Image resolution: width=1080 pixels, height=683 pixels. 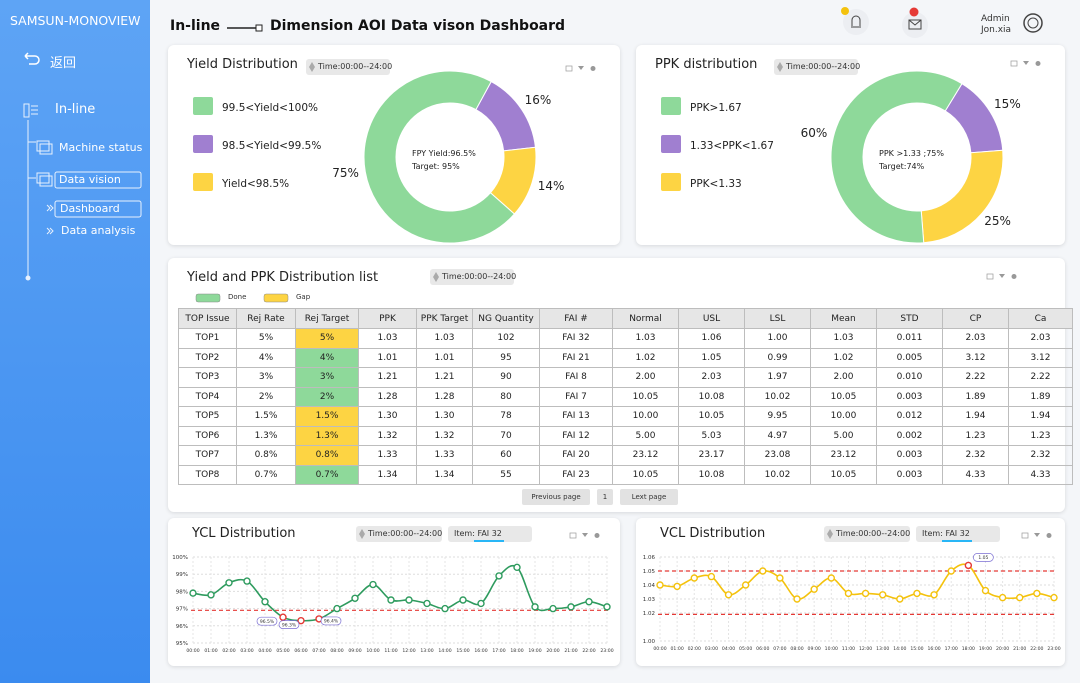 What do you see at coordinates (649, 572) in the screenshot?
I see `y-tick-label: 1.05` at bounding box center [649, 572].